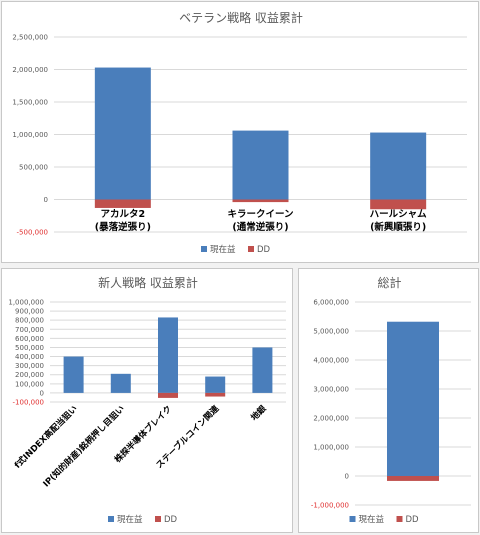  Describe the element at coordinates (29, 312) in the screenshot. I see `y-tick-label: 900,000` at that location.